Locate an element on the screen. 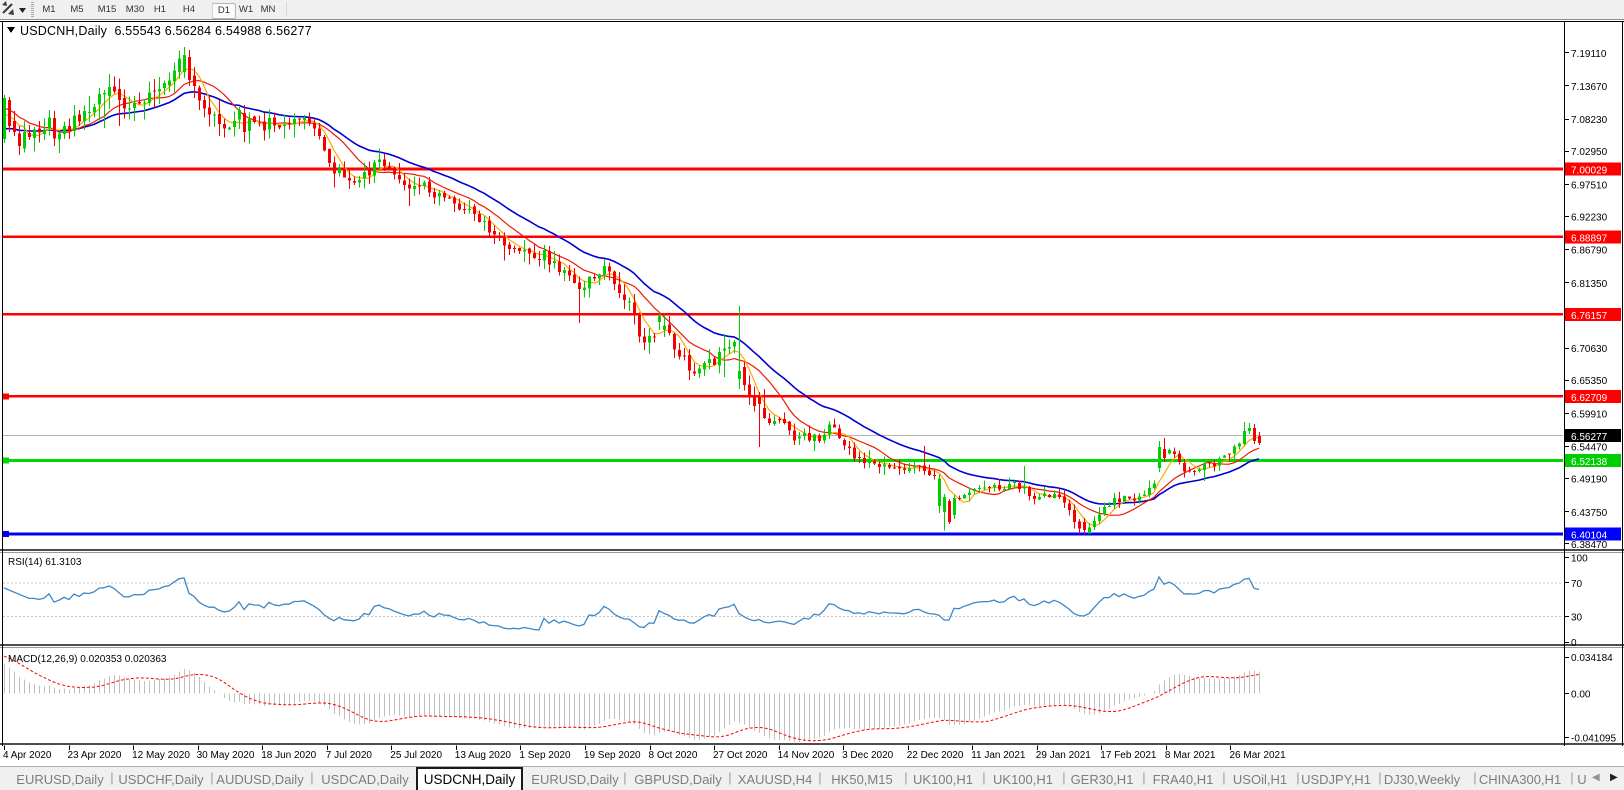  svg-text: 8 Mar 2021 is located at coordinates (1190, 755).